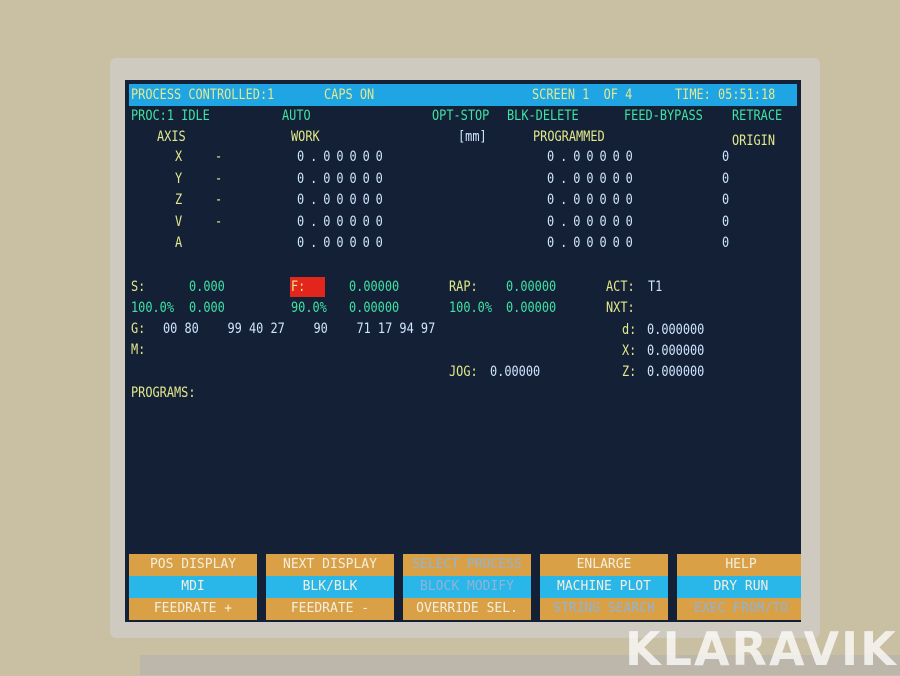 The image size is (900, 676). I want to click on caps-status: CAPS ON, so click(349, 95).